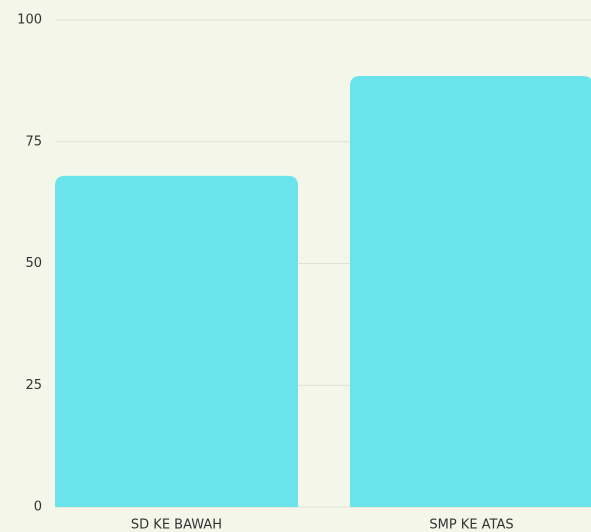 The image size is (591, 532). I want to click on y-tick-label: 25, so click(33, 385).